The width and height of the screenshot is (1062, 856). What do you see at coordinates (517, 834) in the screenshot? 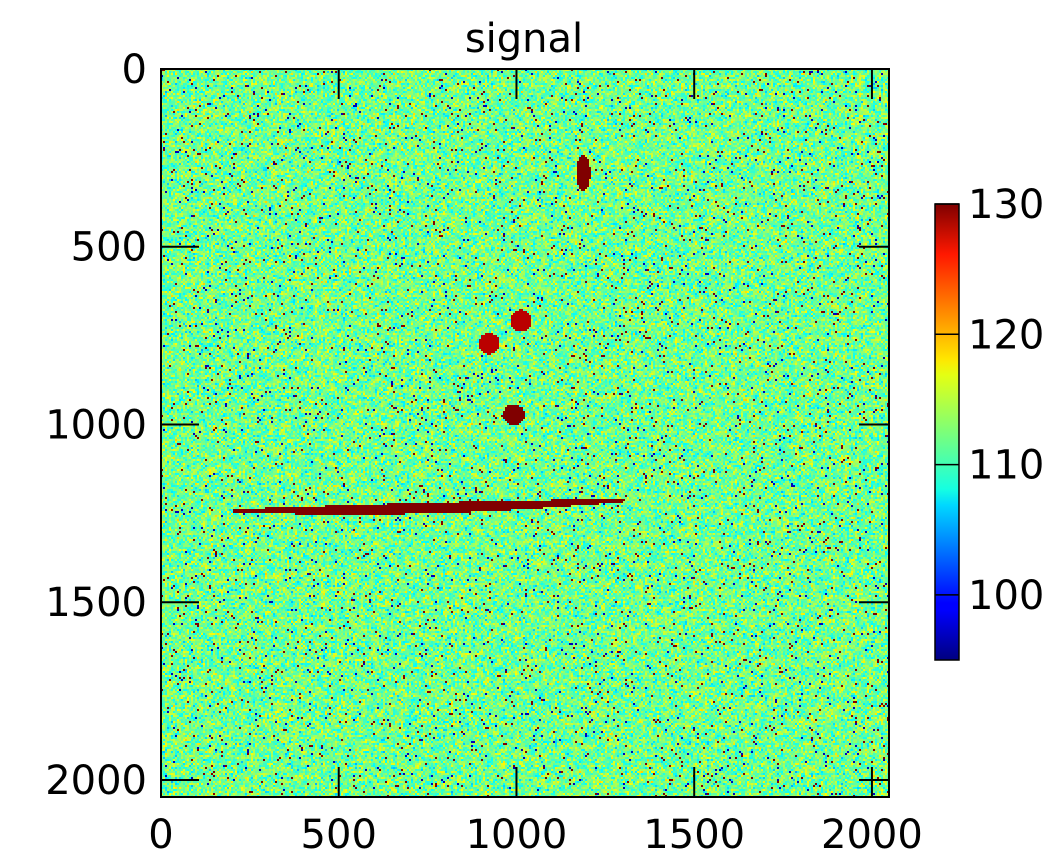
I see `x-tick-label-2: 1000` at bounding box center [517, 834].